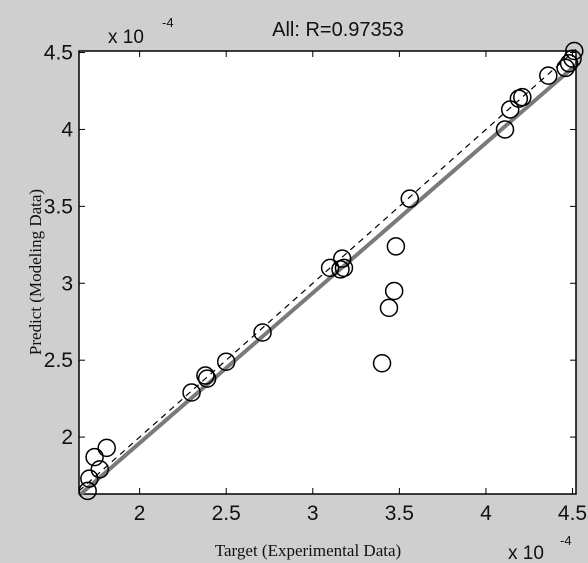 This screenshot has width=588, height=563. What do you see at coordinates (338, 30) in the screenshot?
I see `chart-title: All: R=0.97353` at bounding box center [338, 30].